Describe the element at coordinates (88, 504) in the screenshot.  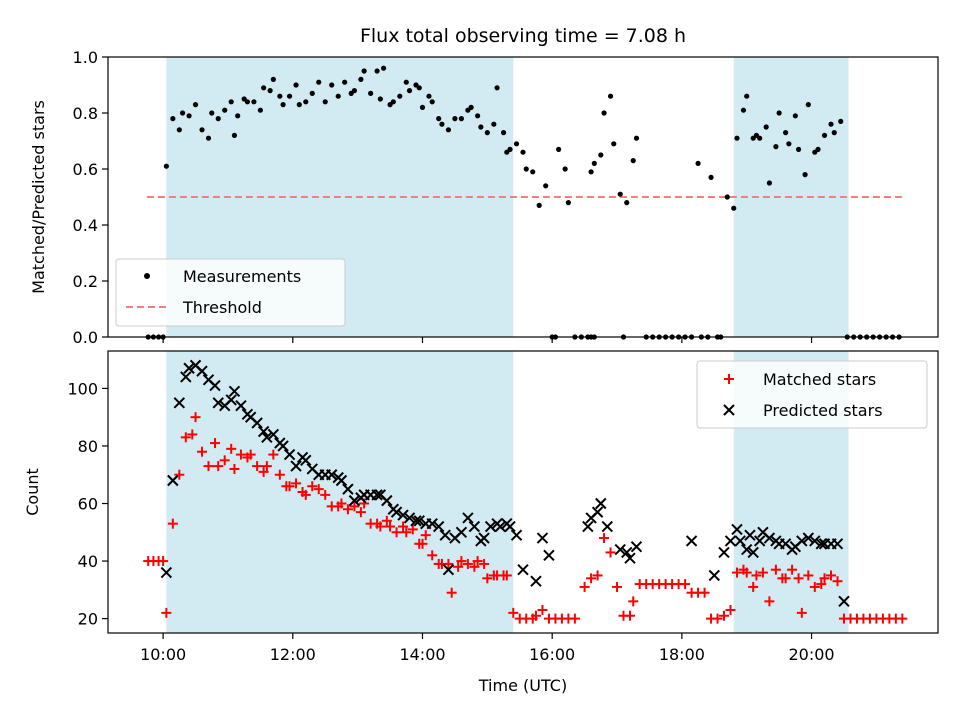
I see `bottom-y-tick-label: 60` at that location.